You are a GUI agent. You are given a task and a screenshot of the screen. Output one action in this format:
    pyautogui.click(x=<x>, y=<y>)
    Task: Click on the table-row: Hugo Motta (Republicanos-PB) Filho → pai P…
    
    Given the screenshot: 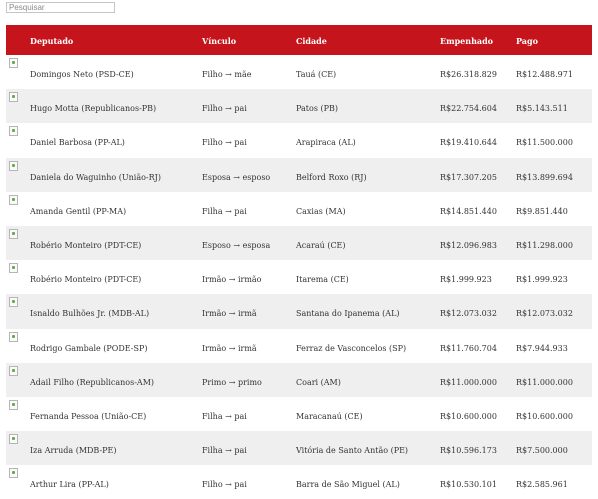 What is the action you would take?
    pyautogui.click(x=299, y=106)
    